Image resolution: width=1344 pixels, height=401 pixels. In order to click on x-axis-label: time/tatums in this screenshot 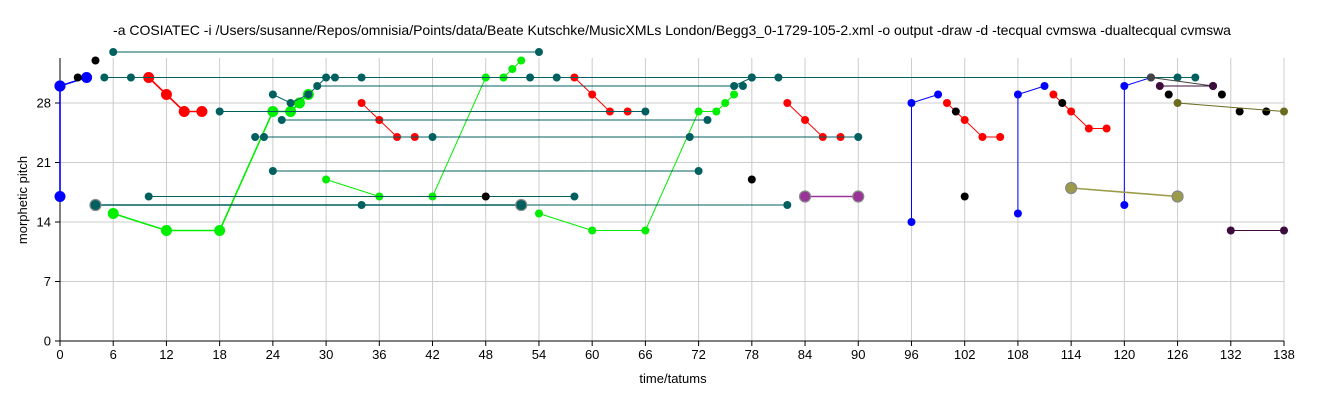, I will do `click(673, 378)`.